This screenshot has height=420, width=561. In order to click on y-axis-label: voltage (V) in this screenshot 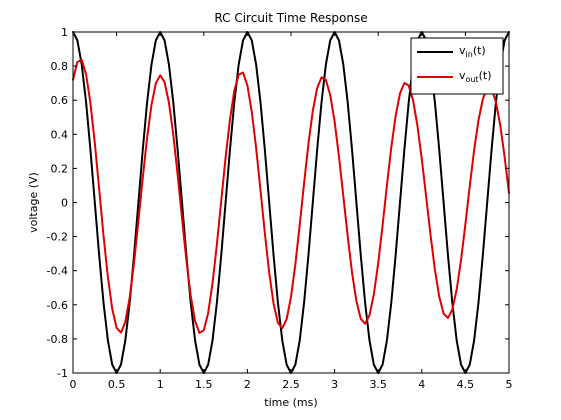, I will do `click(33, 202)`.